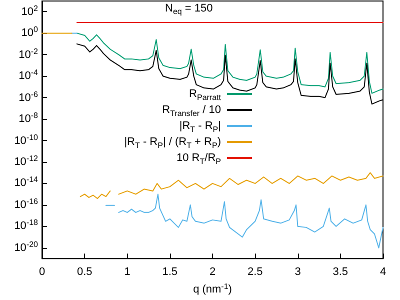 This screenshot has height=300, width=400. I want to click on x-tick-label: 1, so click(127, 272).